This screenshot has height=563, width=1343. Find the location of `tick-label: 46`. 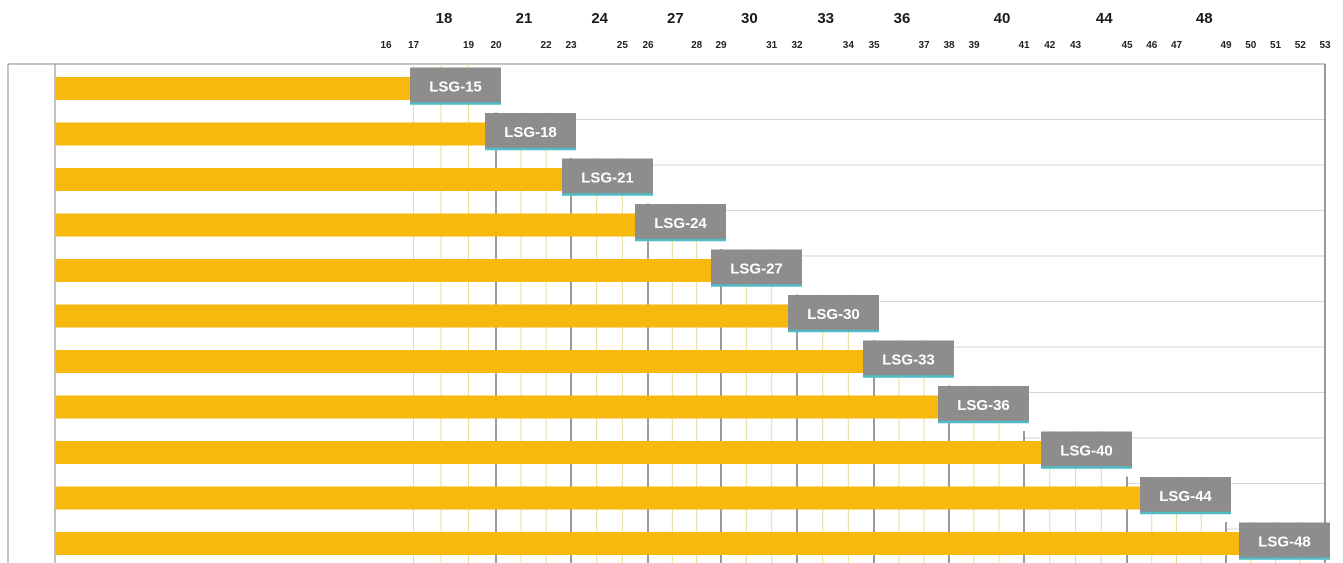

tick-label: 46 is located at coordinates (1152, 45).